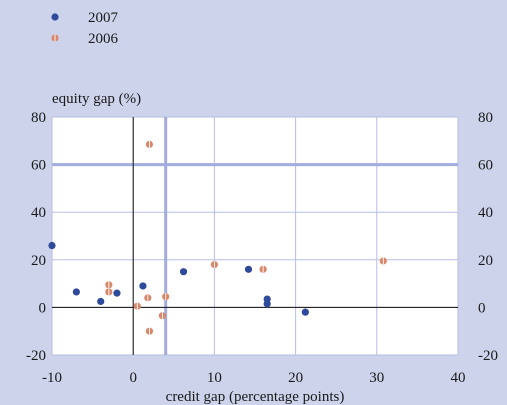  Describe the element at coordinates (103, 18) in the screenshot. I see `legend-label-2007: 2007` at that location.